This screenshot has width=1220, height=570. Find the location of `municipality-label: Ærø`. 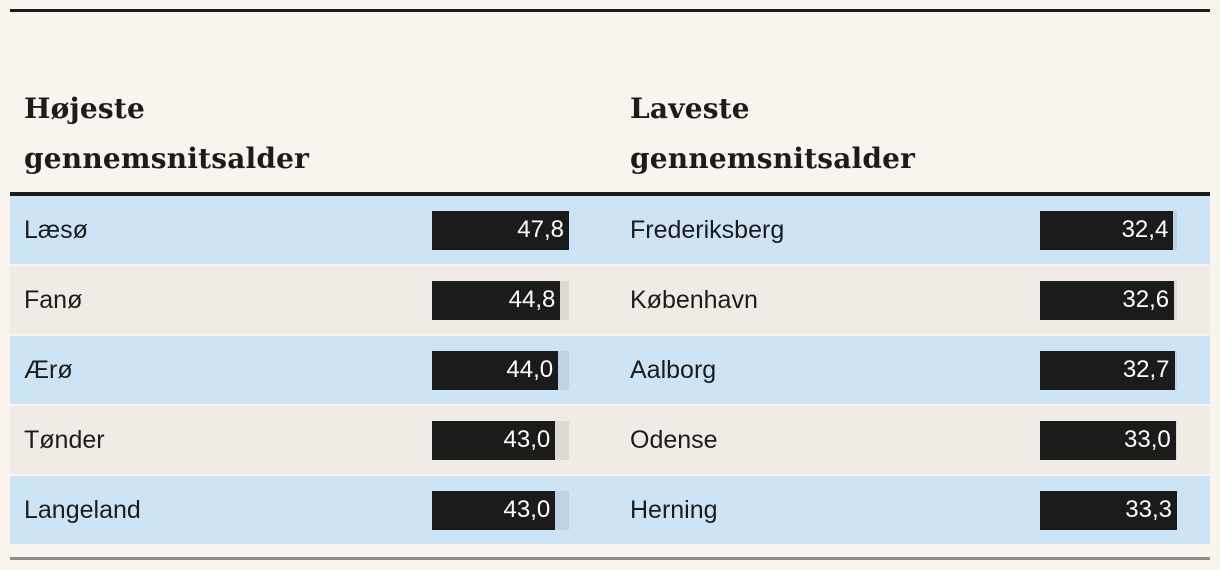

municipality-label: Ærø is located at coordinates (48, 369).